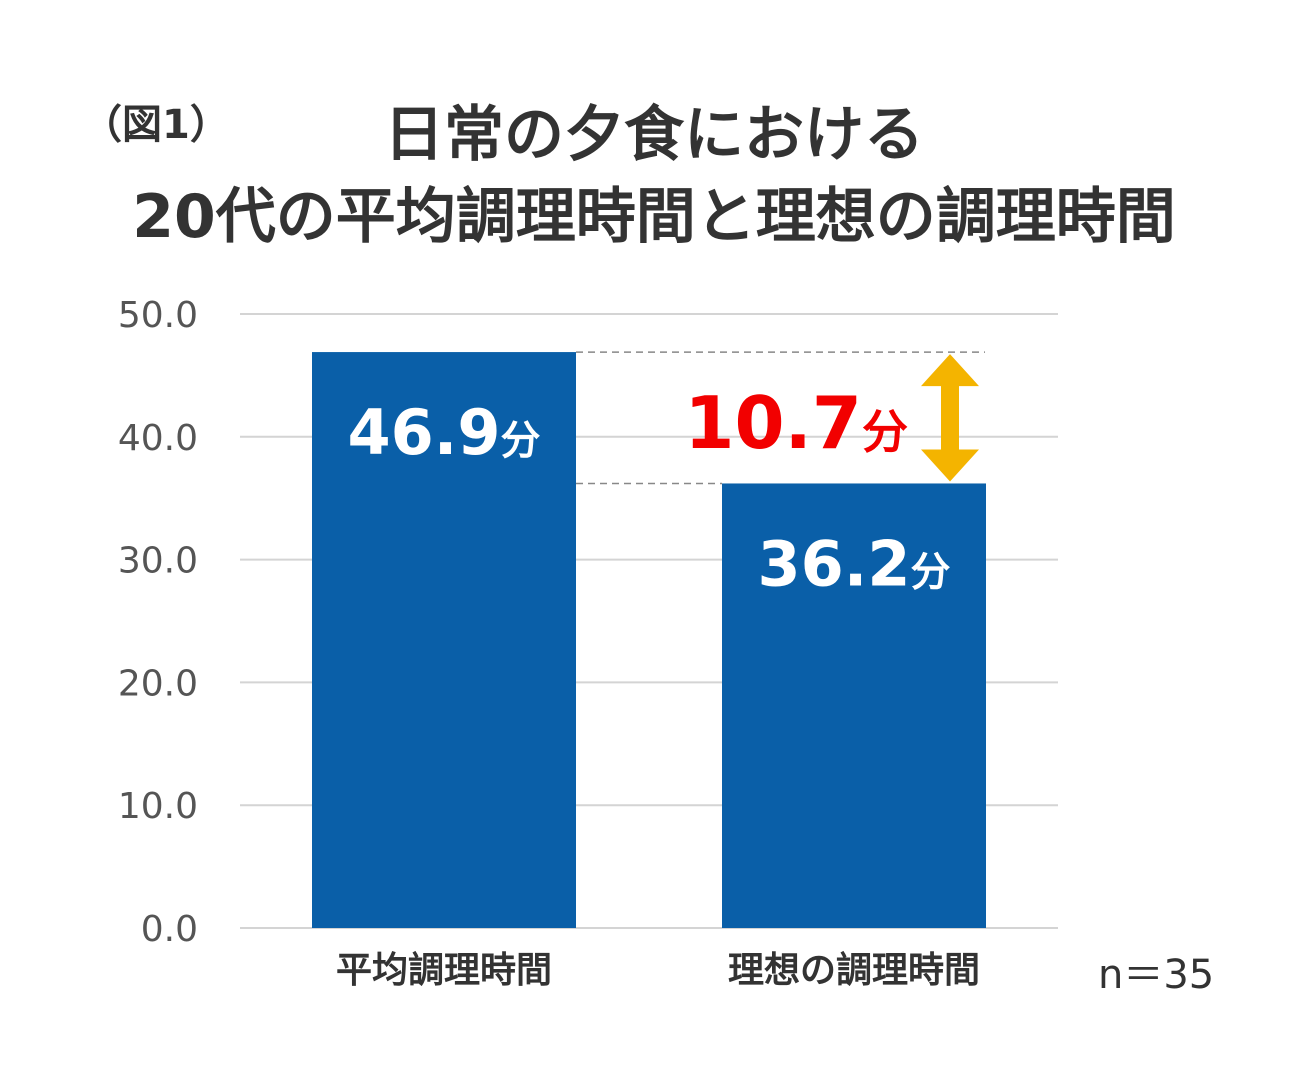  Describe the element at coordinates (649, 498) in the screenshot. I see `data-labels: 46.9分 36.2分` at that location.